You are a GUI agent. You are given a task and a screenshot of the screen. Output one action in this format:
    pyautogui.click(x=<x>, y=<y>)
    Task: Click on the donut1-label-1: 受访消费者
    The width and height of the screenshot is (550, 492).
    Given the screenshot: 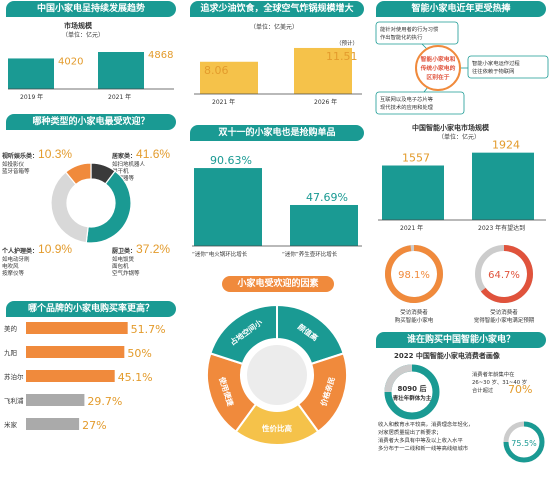 What is the action you would take?
    pyautogui.click(x=414, y=312)
    